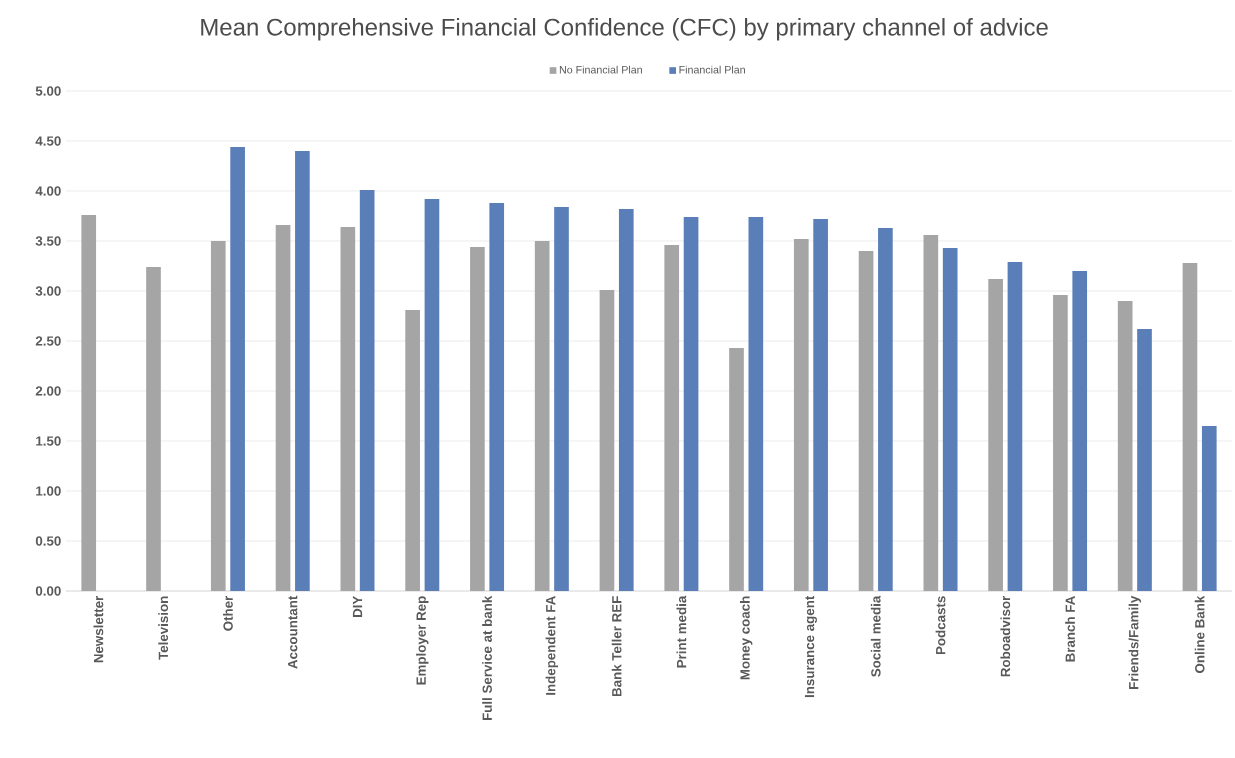 The width and height of the screenshot is (1235, 758). Describe the element at coordinates (48, 591) in the screenshot. I see `y-tick-label: 0.00` at that location.